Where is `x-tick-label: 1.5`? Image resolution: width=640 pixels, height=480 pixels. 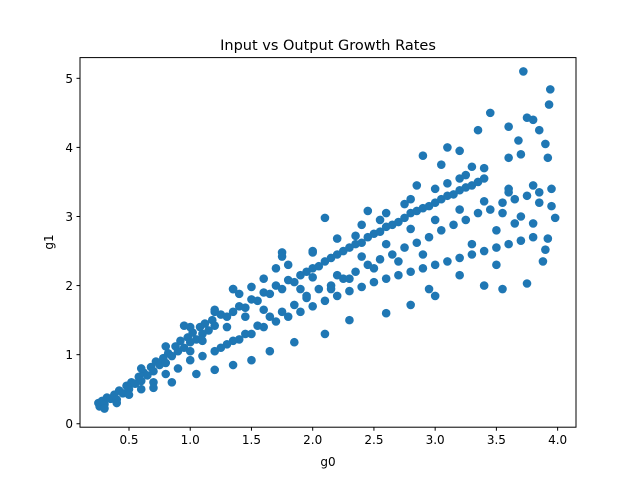
x-tick-label: 1.5 is located at coordinates (251, 440).